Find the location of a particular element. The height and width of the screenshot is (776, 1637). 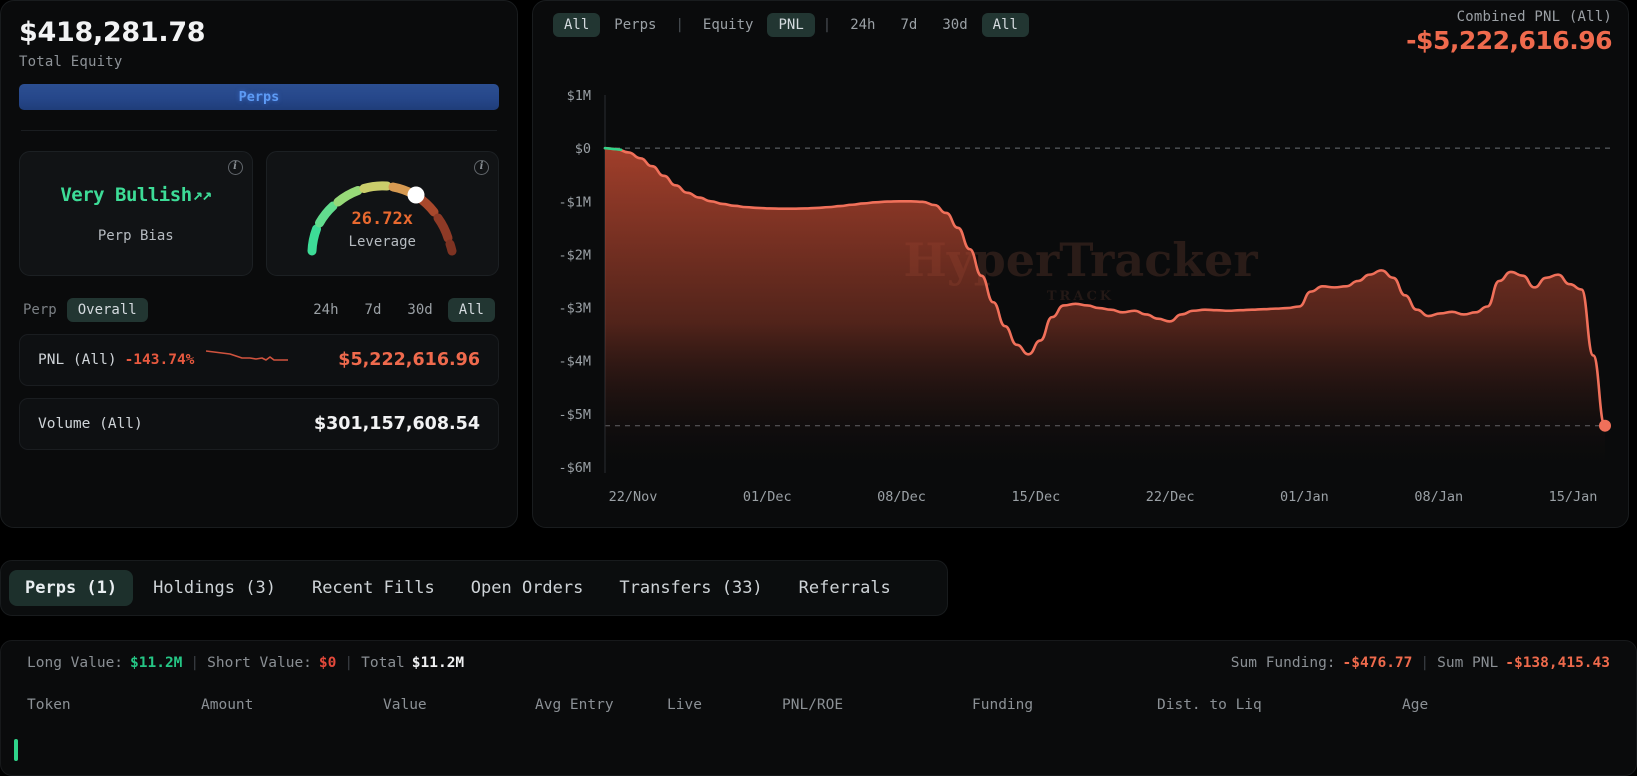

chart-range-all: All is located at coordinates (1005, 25).